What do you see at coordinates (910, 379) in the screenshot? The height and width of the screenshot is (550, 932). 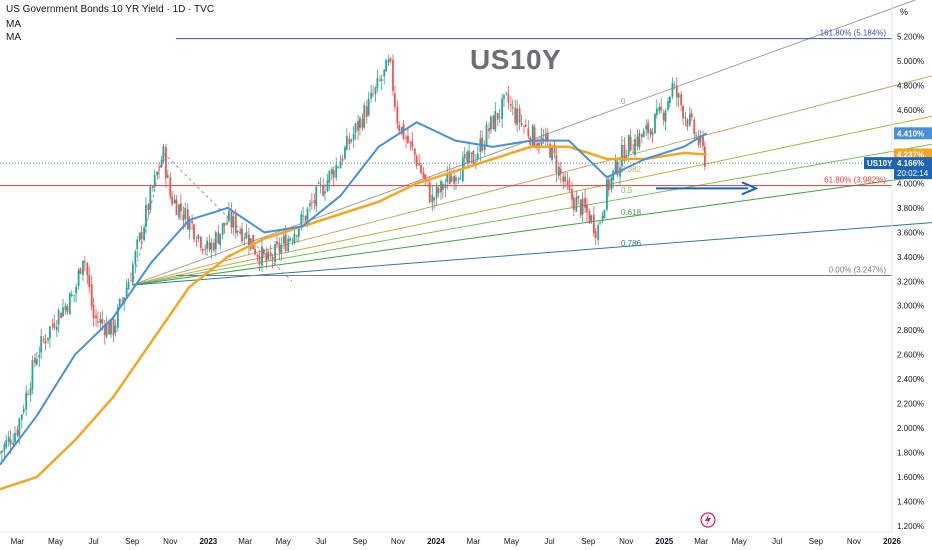 I see `y-tick-label: 2.400%` at bounding box center [910, 379].